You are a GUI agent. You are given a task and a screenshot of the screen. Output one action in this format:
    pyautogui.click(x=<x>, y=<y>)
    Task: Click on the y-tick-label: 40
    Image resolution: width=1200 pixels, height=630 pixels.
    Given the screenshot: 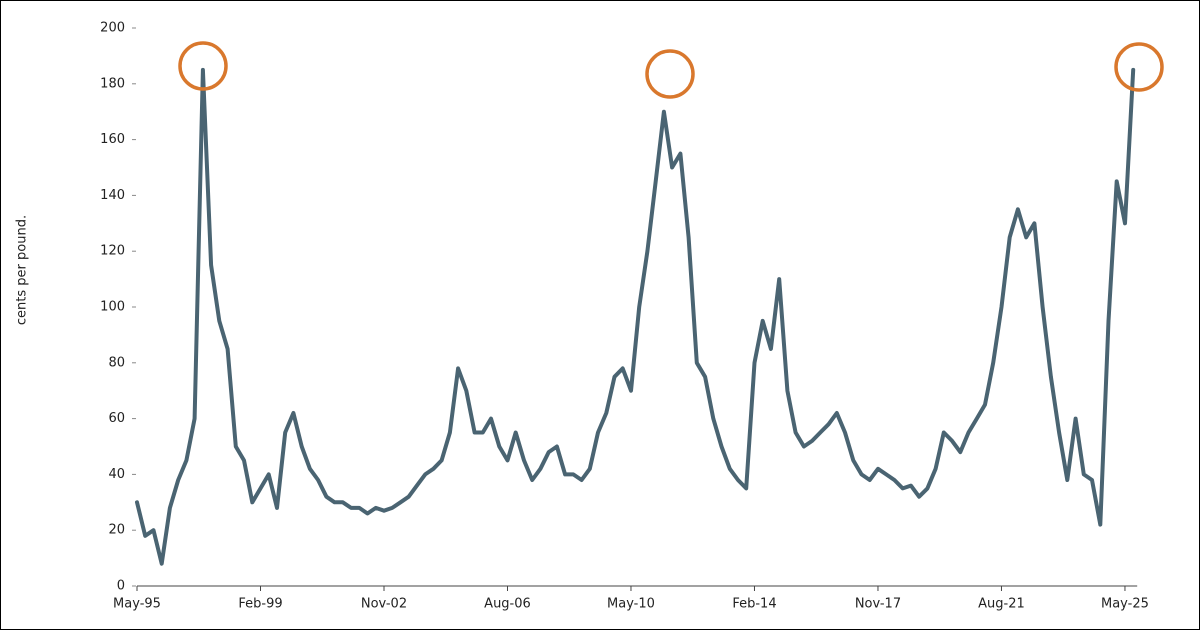 What is the action you would take?
    pyautogui.click(x=116, y=474)
    